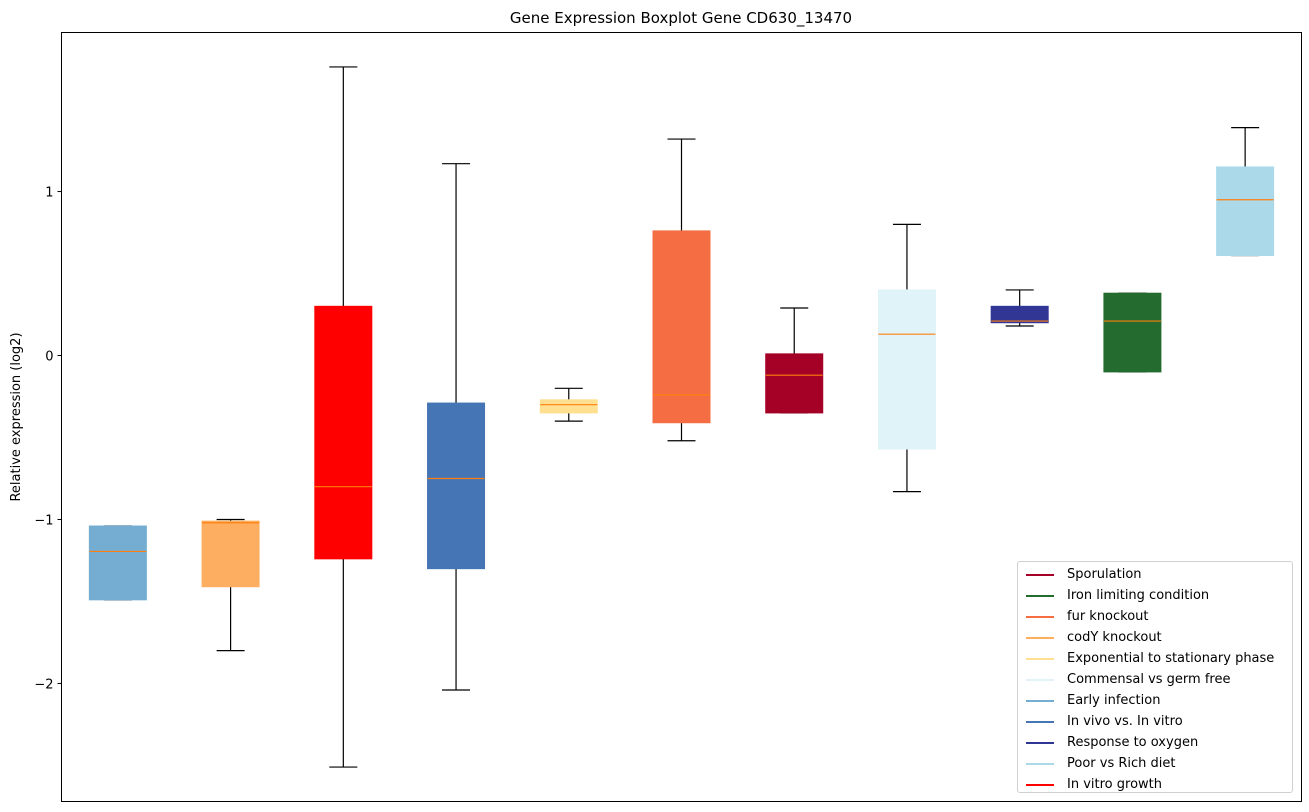 This screenshot has height=812, width=1309. I want to click on legend-item: Early infection, so click(1159, 700).